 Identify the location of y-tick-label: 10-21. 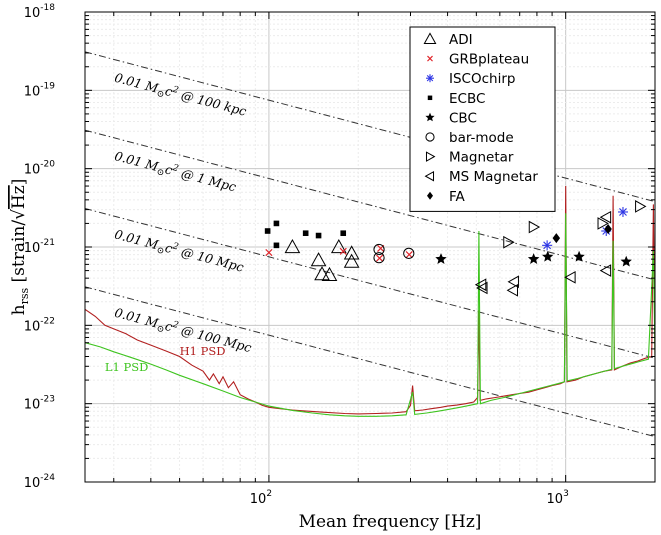
(39, 247).